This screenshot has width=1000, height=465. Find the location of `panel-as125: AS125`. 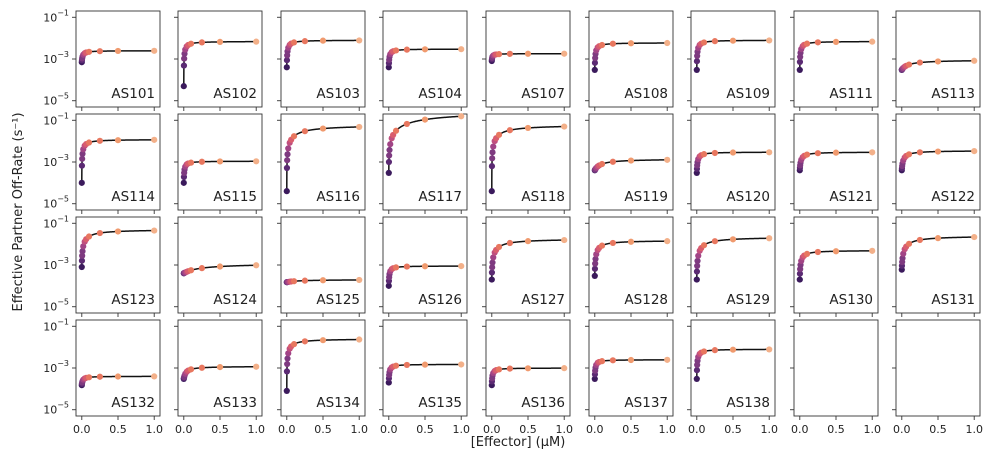

panel-as125: AS125 is located at coordinates (321, 266).